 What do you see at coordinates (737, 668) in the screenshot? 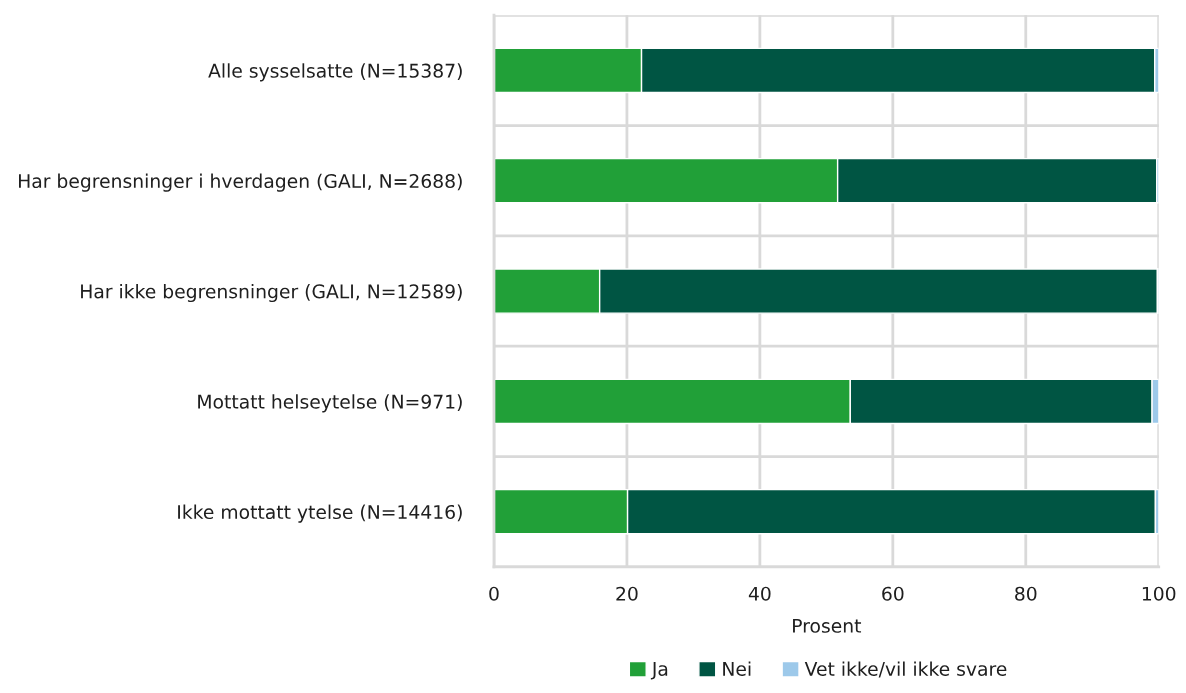
I see `legend-label: Nei` at bounding box center [737, 668].